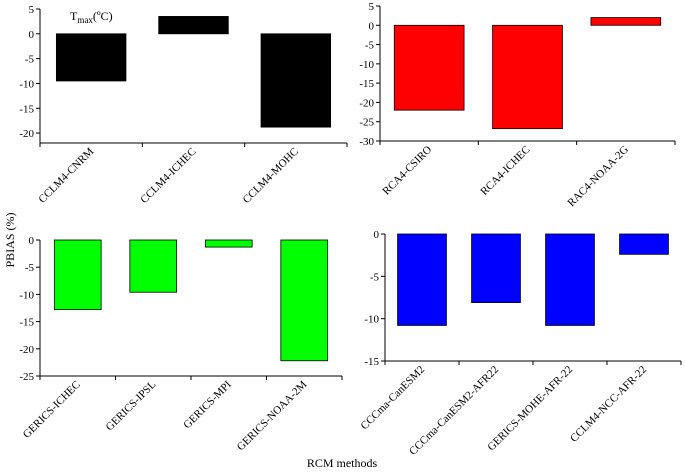  Describe the element at coordinates (271, 176) in the screenshot. I see `x-tick-label: CCLM4-MOHC` at that location.